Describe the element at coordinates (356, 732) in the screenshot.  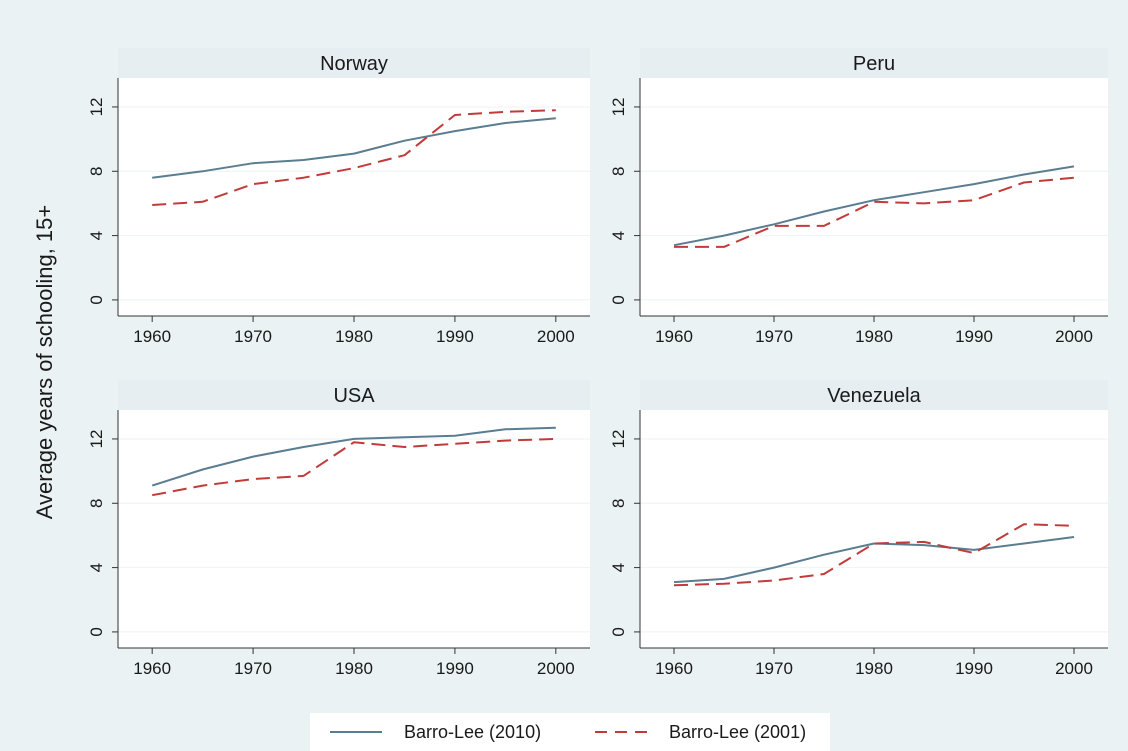
I see `solid-line-icon` at that location.